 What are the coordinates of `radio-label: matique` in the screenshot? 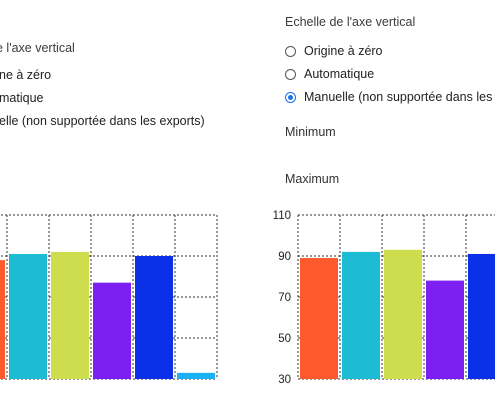 It's located at (22, 98).